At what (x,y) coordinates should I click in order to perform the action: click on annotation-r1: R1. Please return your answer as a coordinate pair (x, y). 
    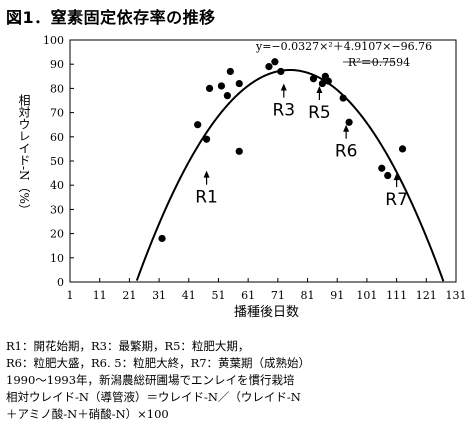
    Looking at the image, I should click on (206, 189).